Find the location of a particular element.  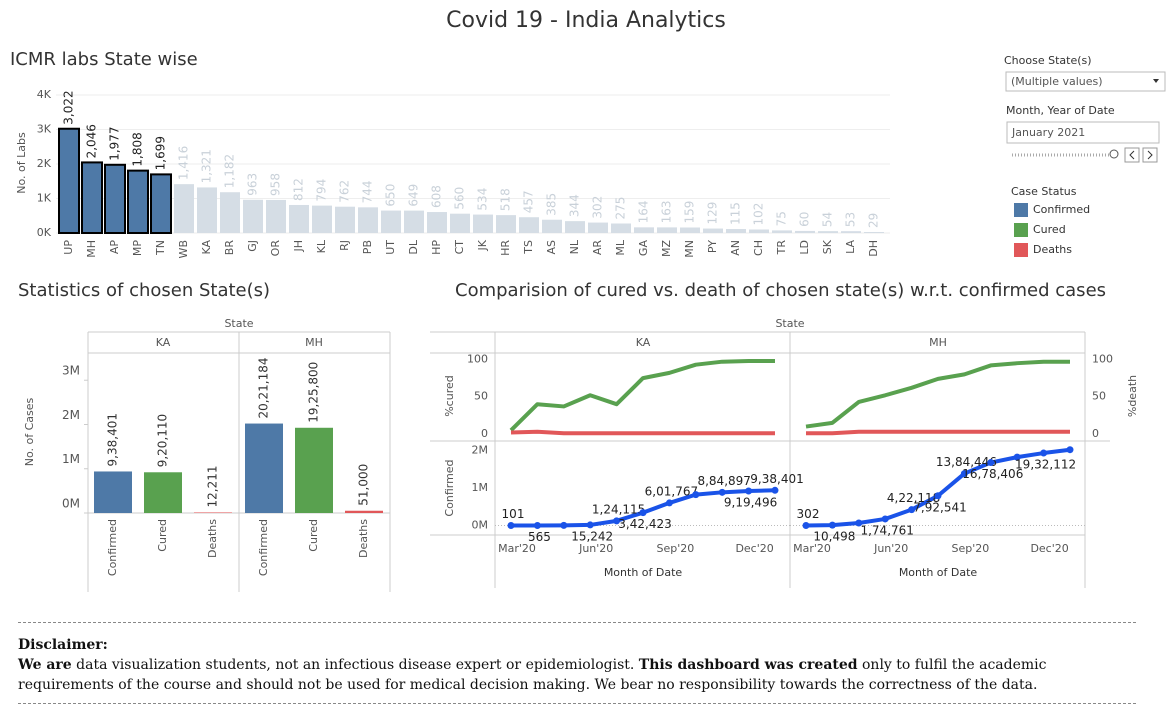

next-icon is located at coordinates (1150, 155).